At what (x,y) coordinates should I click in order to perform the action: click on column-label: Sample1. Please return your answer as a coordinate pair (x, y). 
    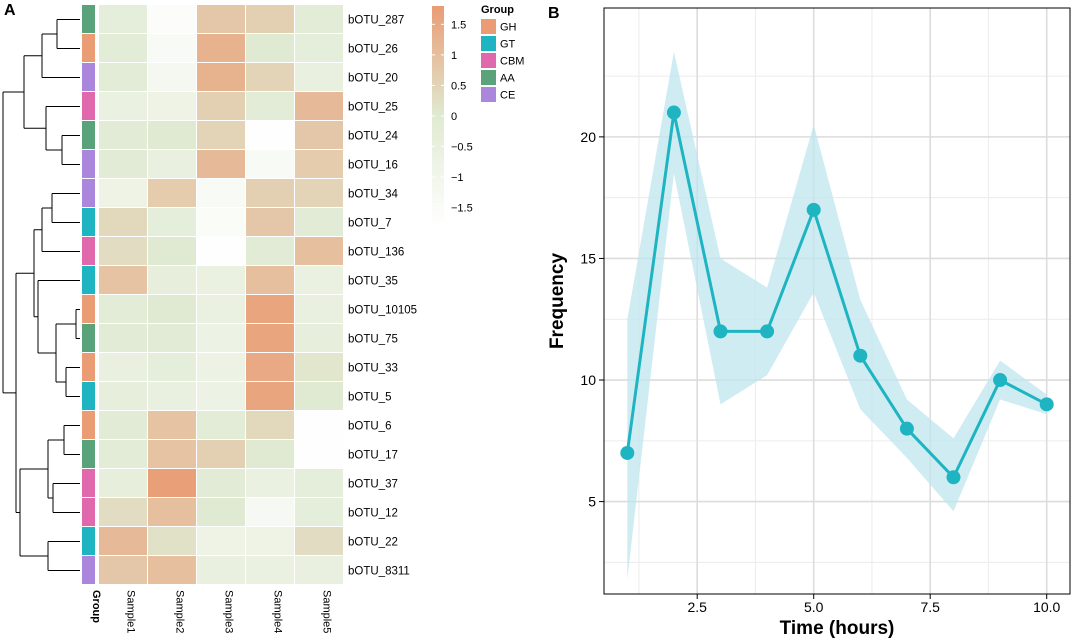
    Looking at the image, I should click on (131, 611).